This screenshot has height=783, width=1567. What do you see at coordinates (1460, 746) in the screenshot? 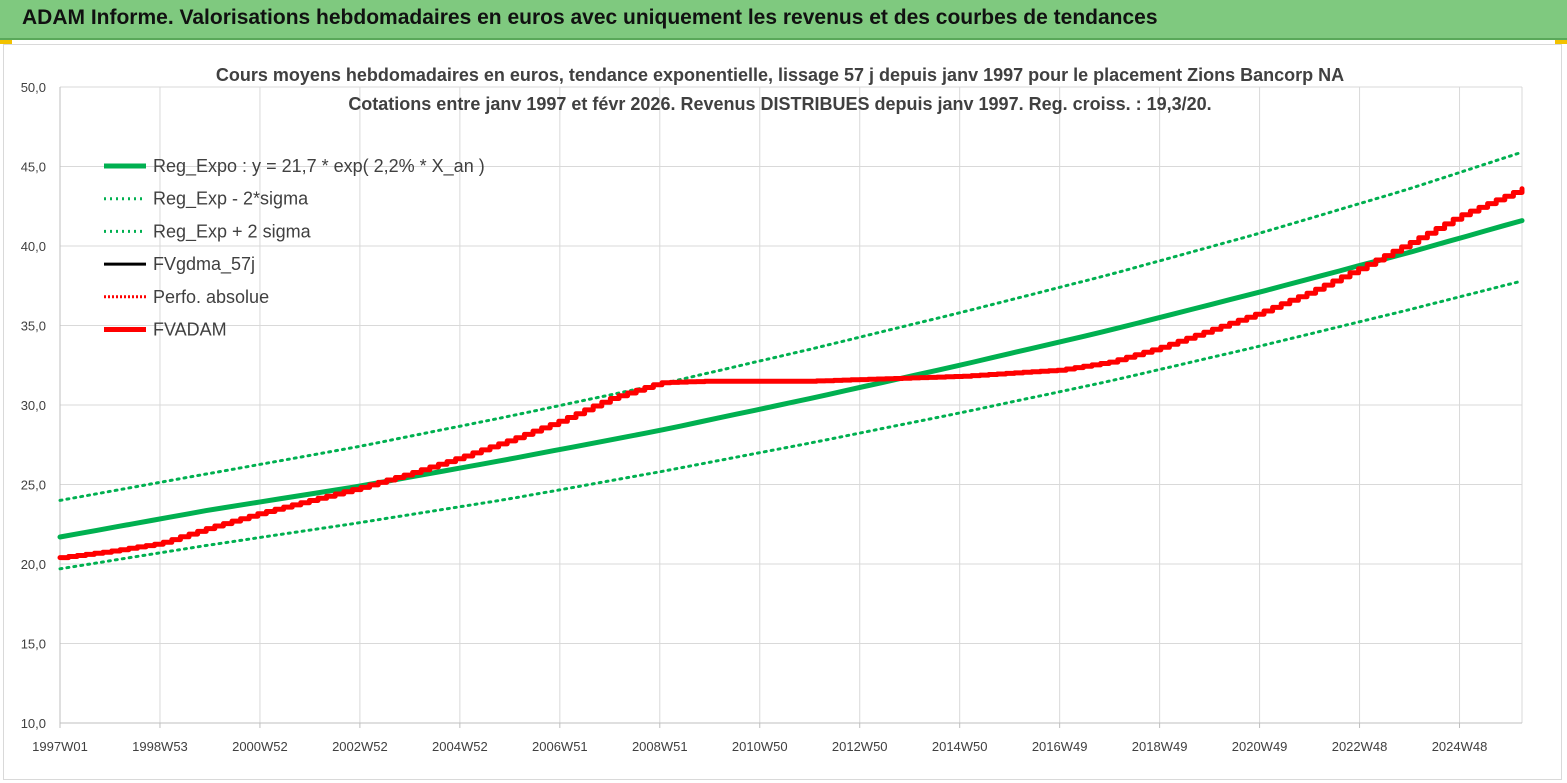
I see `x-tick-label: 2024W48` at bounding box center [1460, 746].